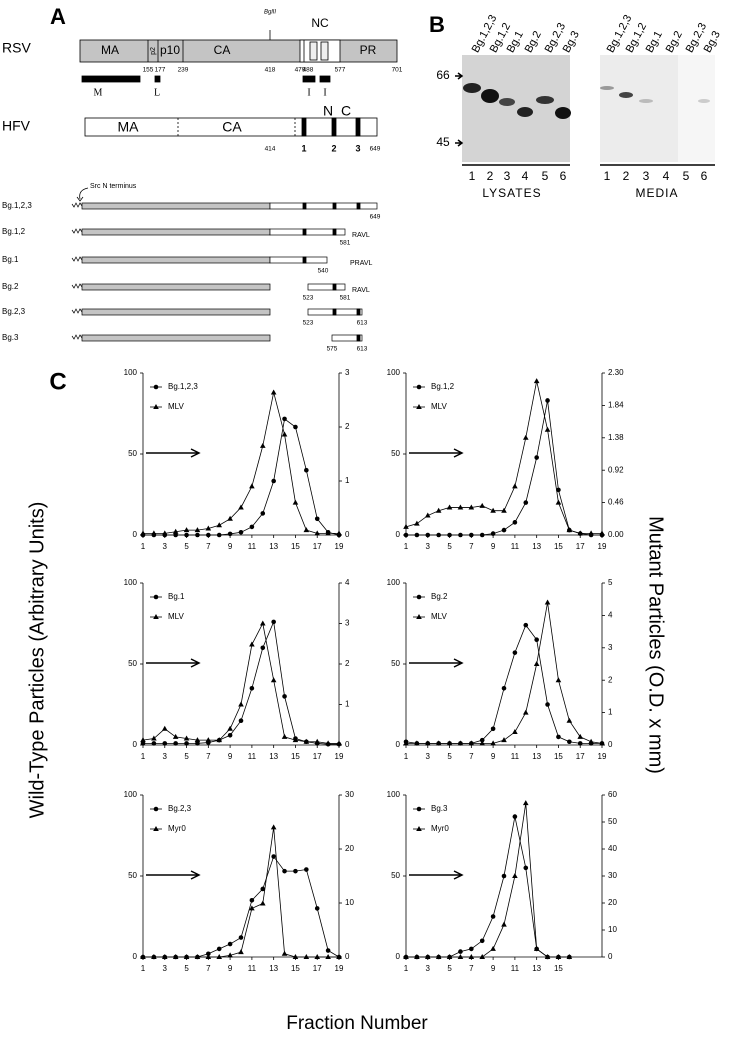  Describe the element at coordinates (135, 956) in the screenshot. I see `y-tick-label: 0` at that location.